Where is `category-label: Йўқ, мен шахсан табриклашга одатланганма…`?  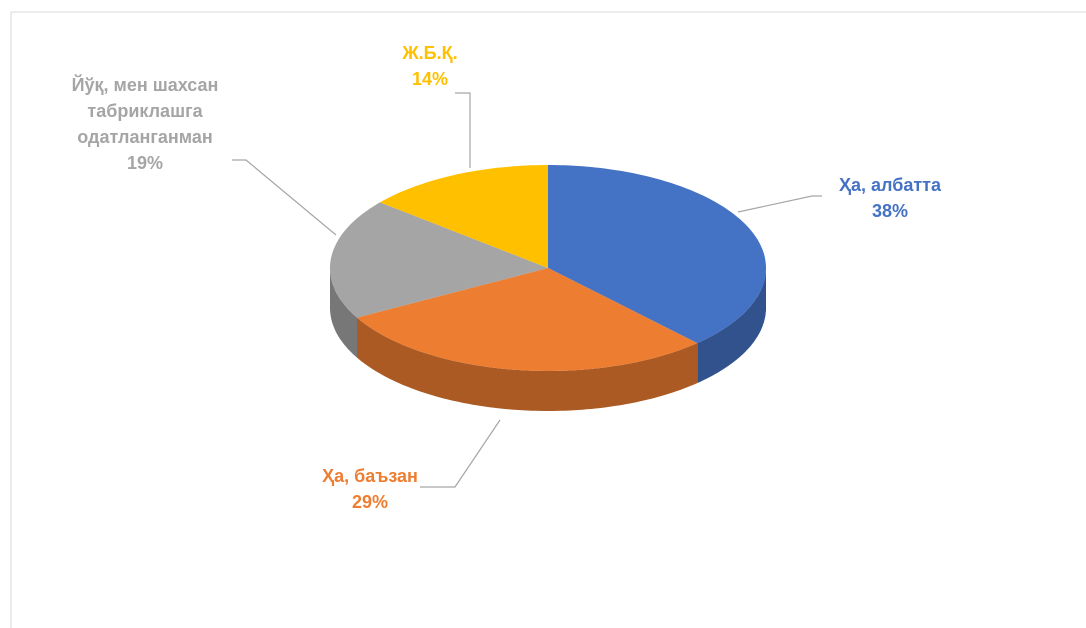
category-label: Йўқ, мен шахсан табриклашга одатланганма… is located at coordinates (145, 111).